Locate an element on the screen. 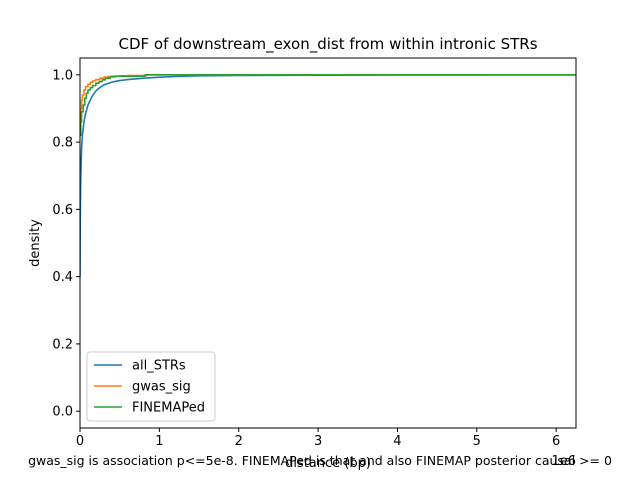 Image resolution: width=640 pixels, height=480 pixels. x-axis-label: distance (bp) is located at coordinates (328, 463).